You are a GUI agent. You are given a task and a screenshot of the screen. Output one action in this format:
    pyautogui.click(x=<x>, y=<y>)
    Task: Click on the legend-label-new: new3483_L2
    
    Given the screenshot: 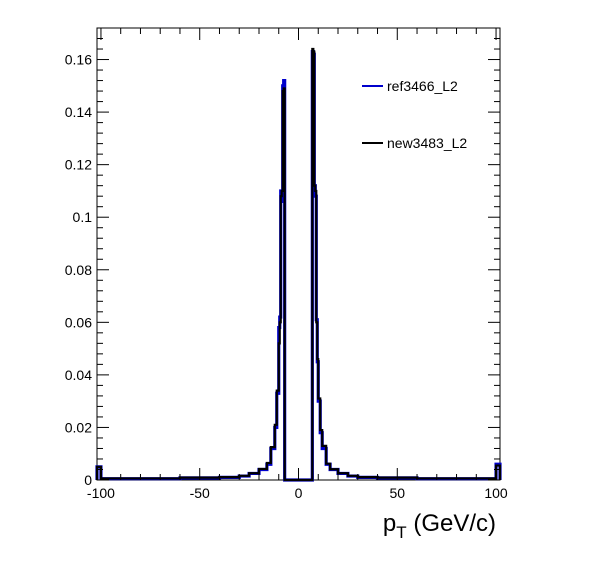 What is the action you would take?
    pyautogui.click(x=427, y=143)
    